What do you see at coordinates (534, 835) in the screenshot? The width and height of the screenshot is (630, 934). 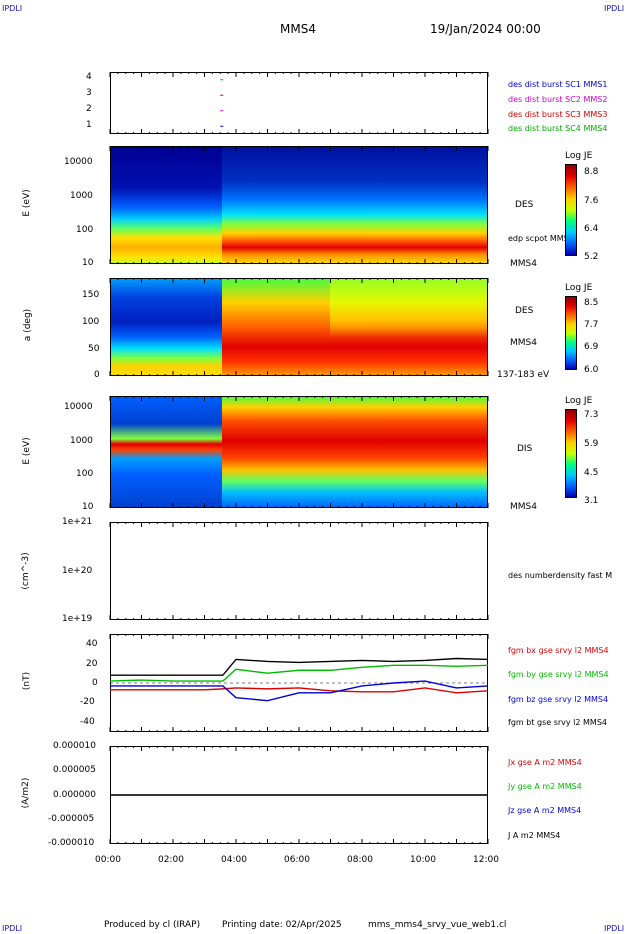 I see `p7-legend-j: J A m2 MMS4` at bounding box center [534, 835].